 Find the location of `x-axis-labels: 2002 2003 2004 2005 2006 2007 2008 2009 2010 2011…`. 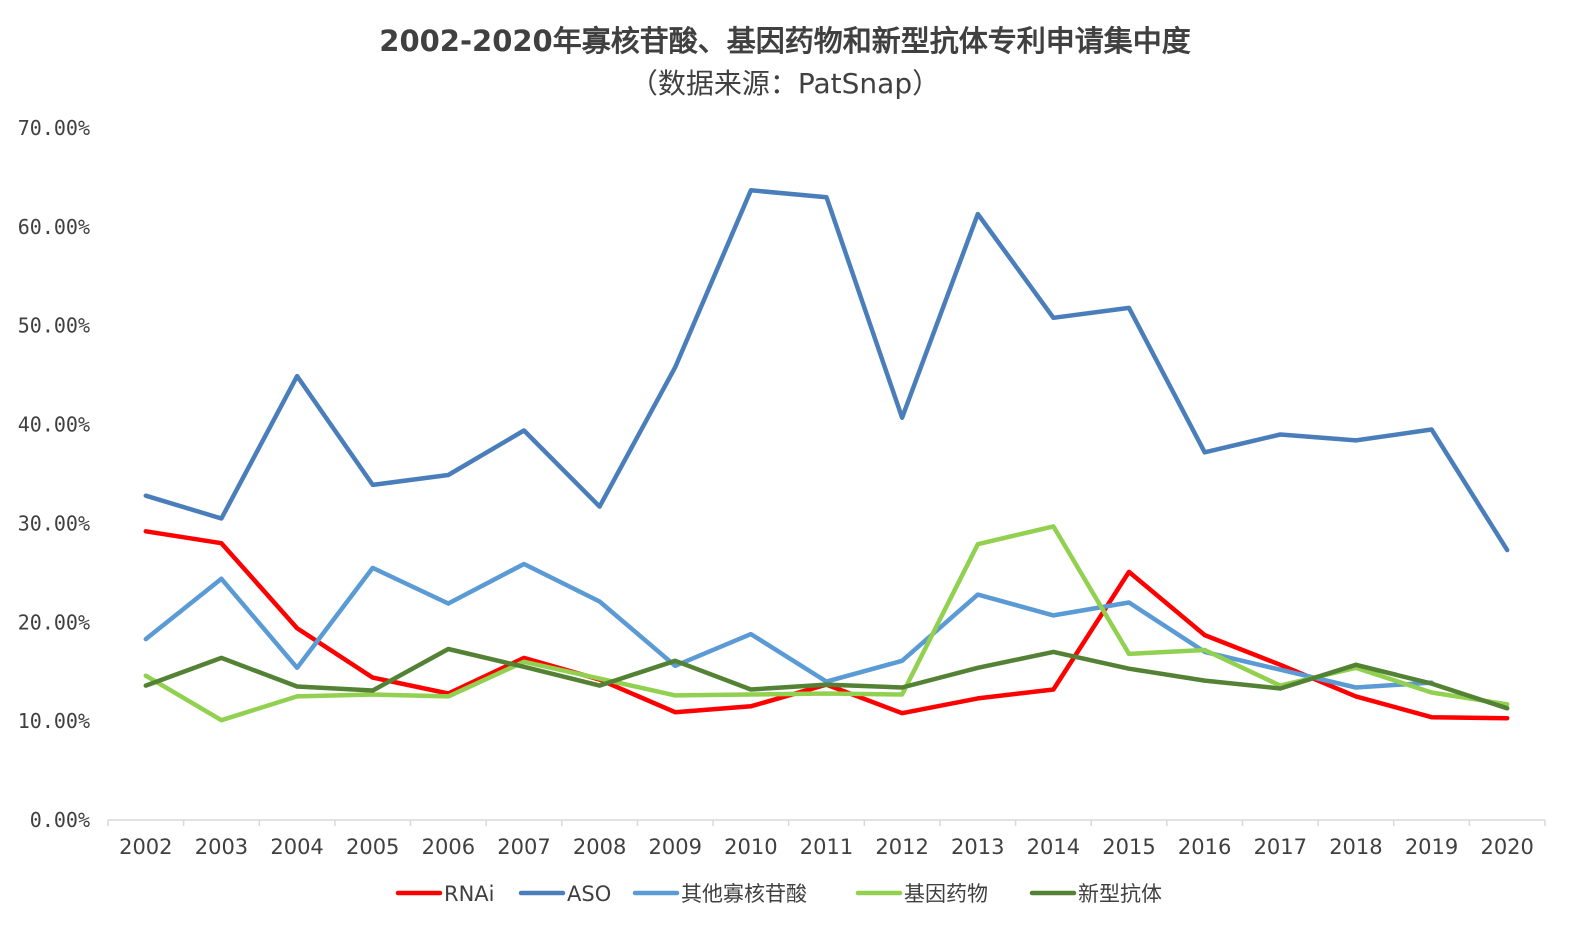

x-axis-labels: 2002 2003 2004 2005 2006 2007 2008 2009 2010 2011… is located at coordinates (826, 839).